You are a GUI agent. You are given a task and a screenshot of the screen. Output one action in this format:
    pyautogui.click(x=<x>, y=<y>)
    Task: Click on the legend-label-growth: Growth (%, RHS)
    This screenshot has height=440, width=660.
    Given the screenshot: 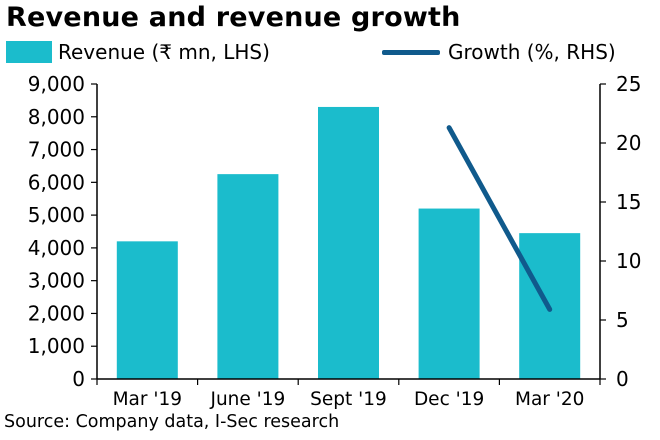 What is the action you would take?
    pyautogui.click(x=532, y=52)
    